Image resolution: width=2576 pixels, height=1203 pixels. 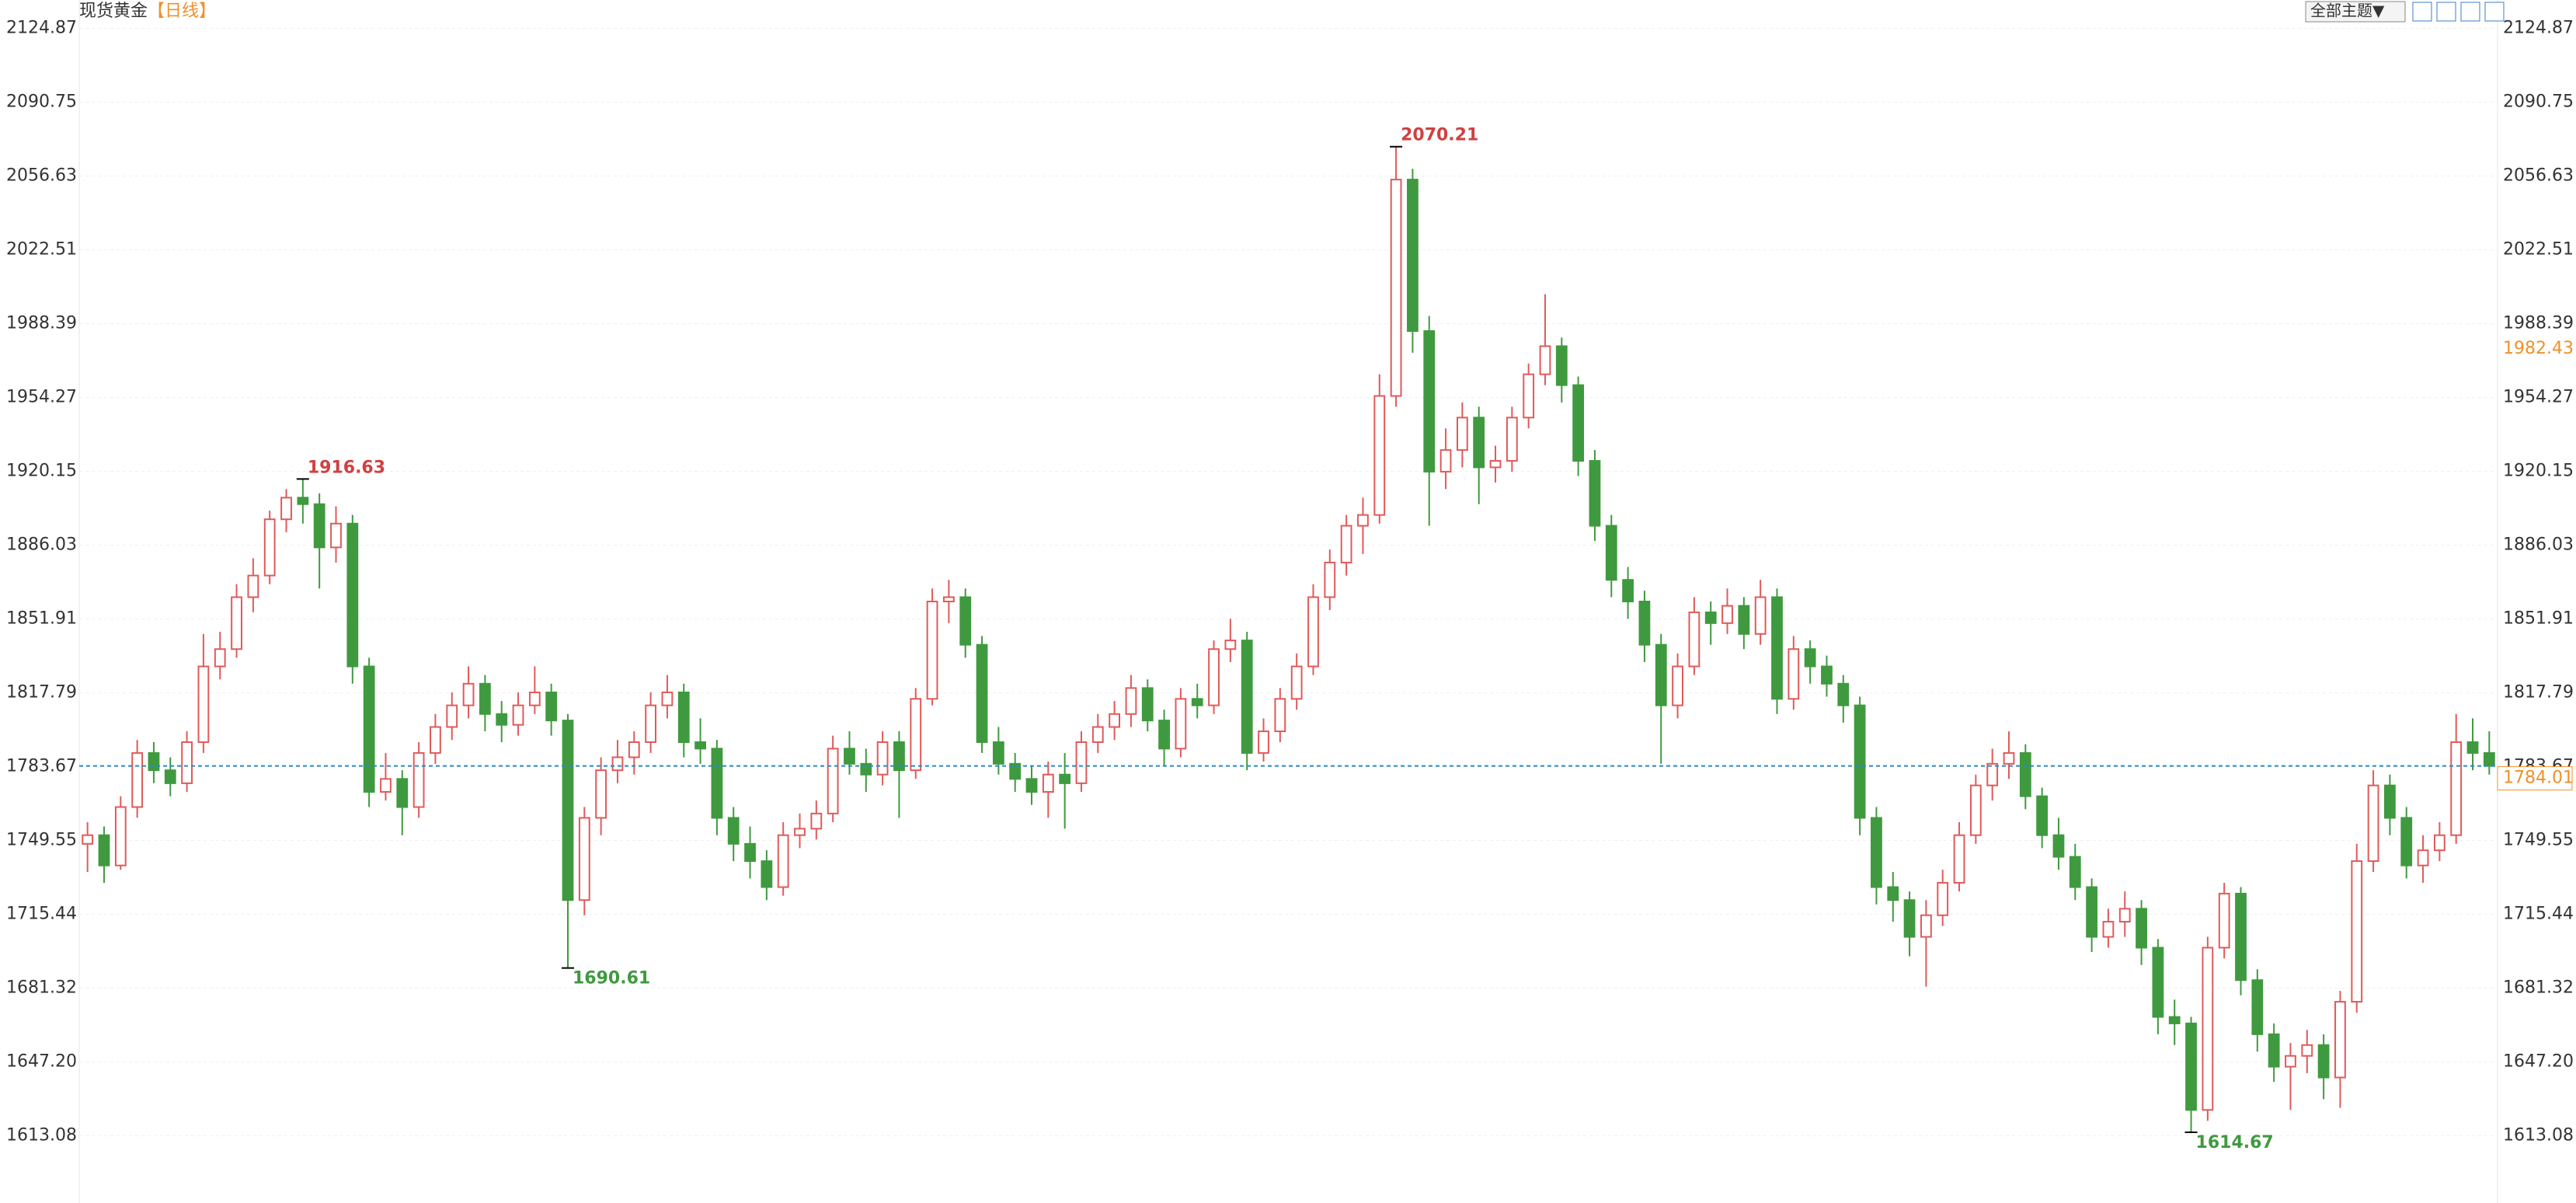 What do you see at coordinates (611, 979) in the screenshot?
I see `low-annotation: 1690.61` at bounding box center [611, 979].